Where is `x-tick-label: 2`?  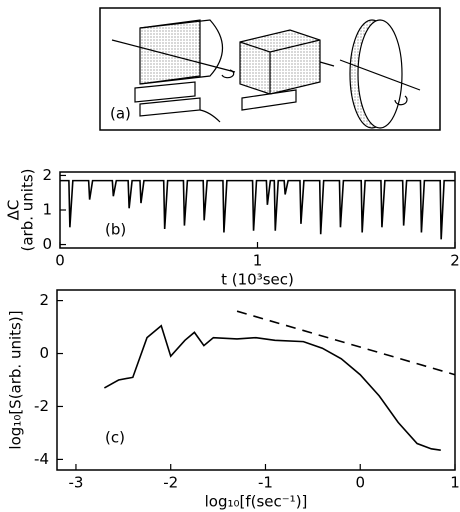
x-tick-label: 2 is located at coordinates (455, 261).